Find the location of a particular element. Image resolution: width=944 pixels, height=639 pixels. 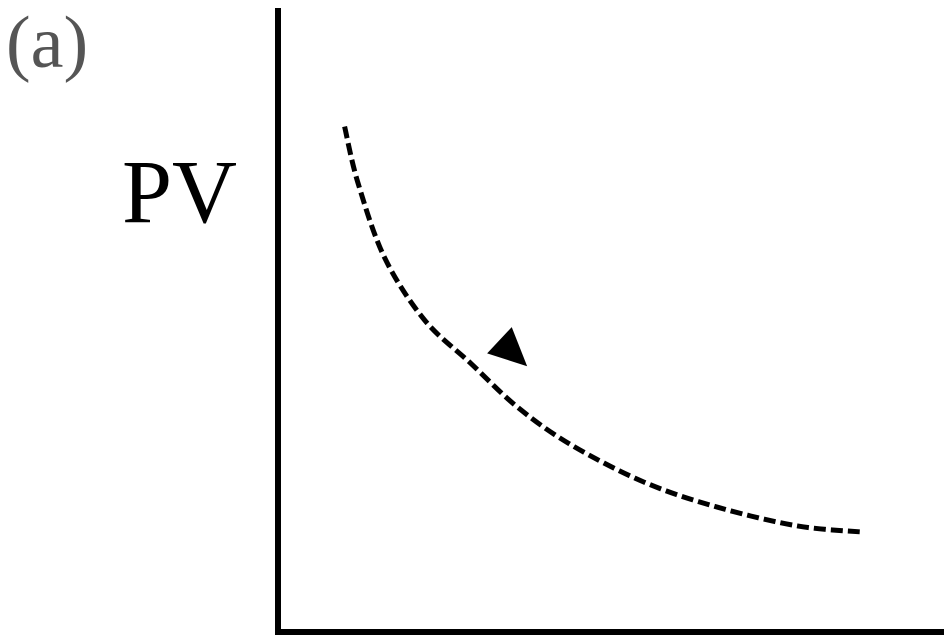

series-0-arrowhead is located at coordinates (507, 347).